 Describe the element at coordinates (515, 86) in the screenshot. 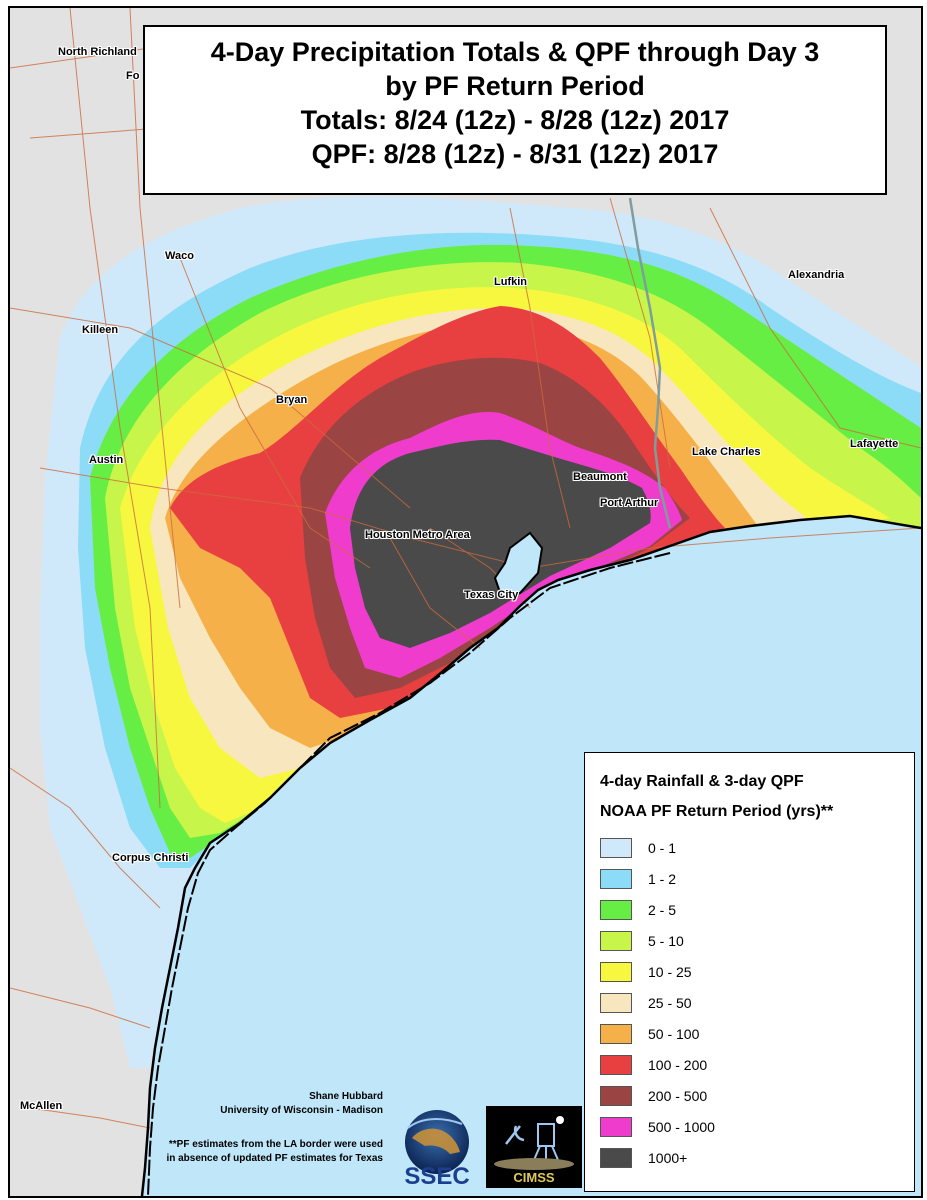

I see `title-line-2: by PF Return Period` at that location.